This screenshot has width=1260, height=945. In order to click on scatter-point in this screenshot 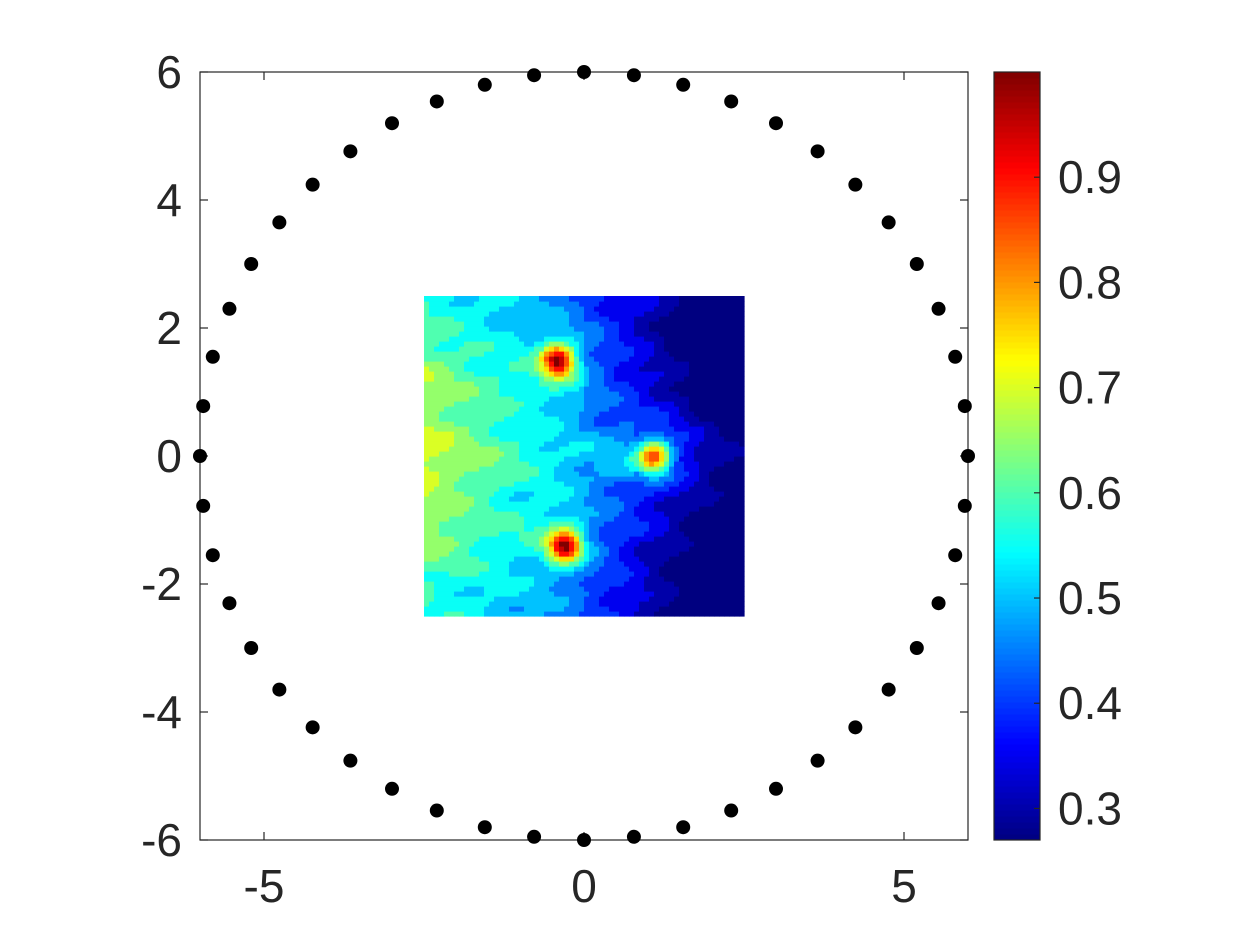, I will do `click(955, 356)`.